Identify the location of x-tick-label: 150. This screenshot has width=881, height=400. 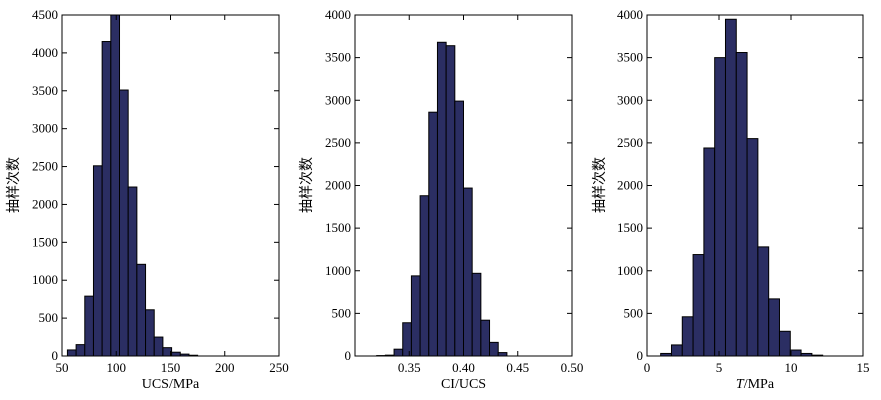
(171, 367).